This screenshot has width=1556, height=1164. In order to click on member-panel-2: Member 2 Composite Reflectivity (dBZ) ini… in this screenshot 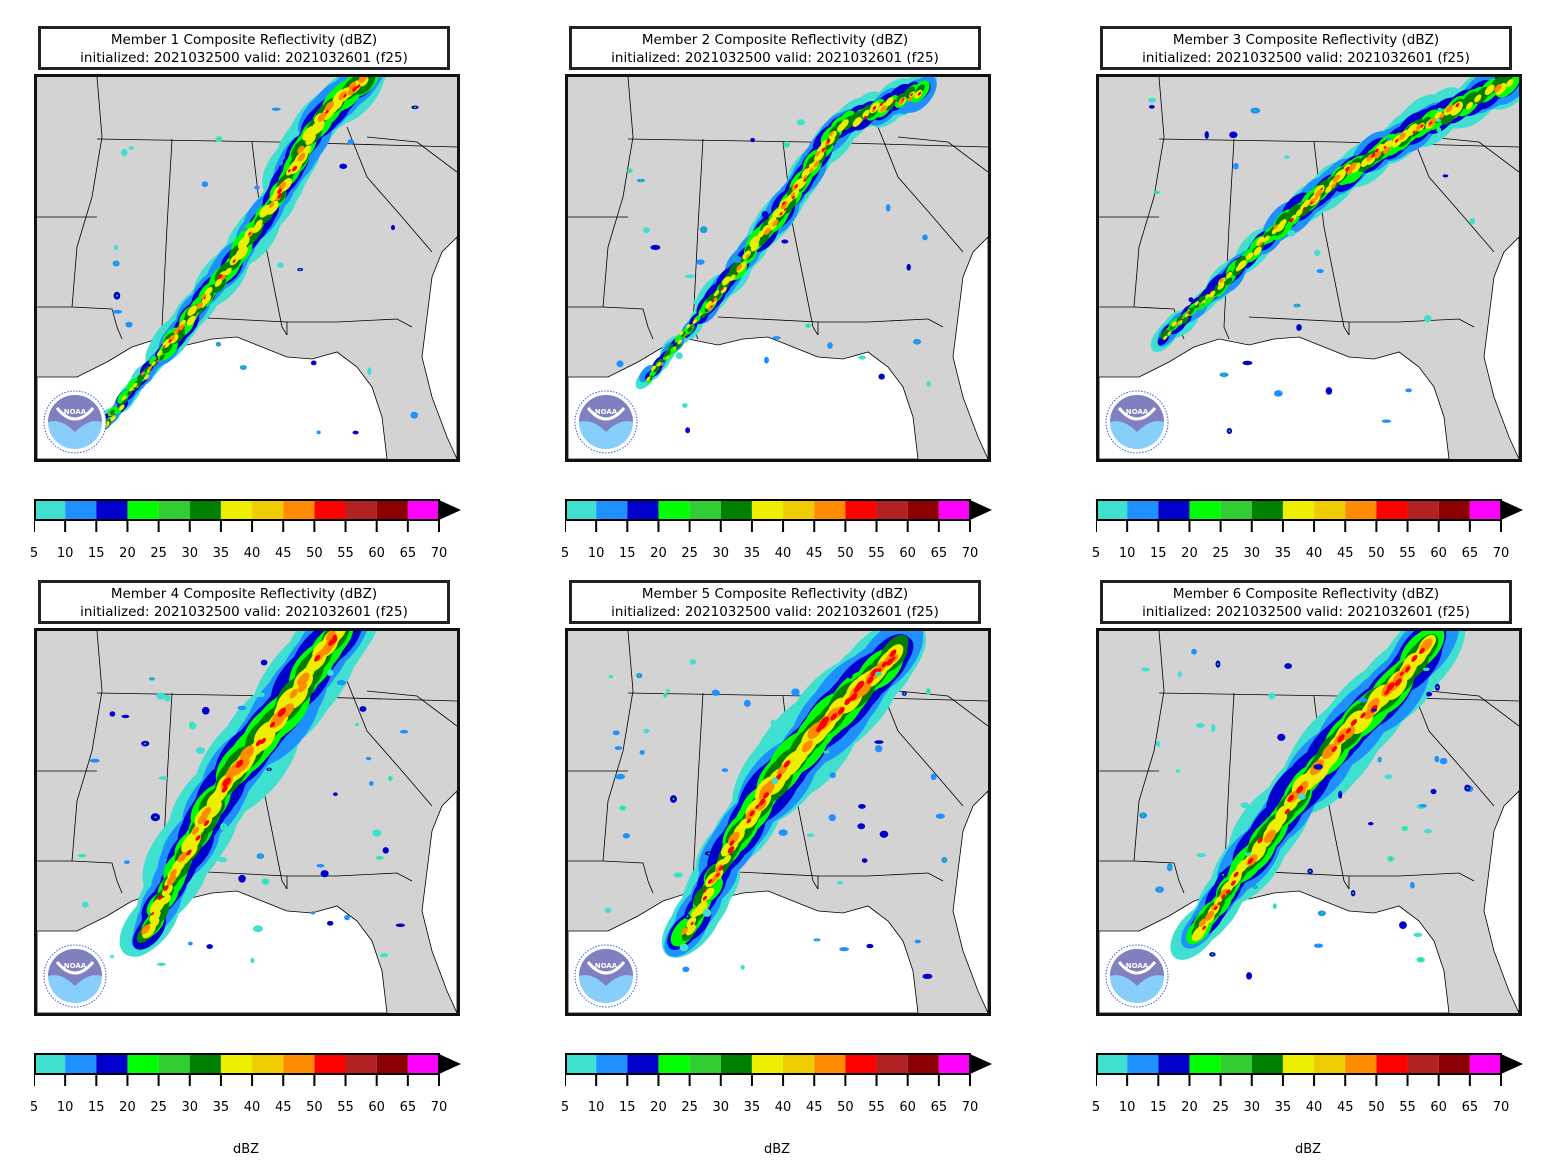, I will do `click(783, 291)`.